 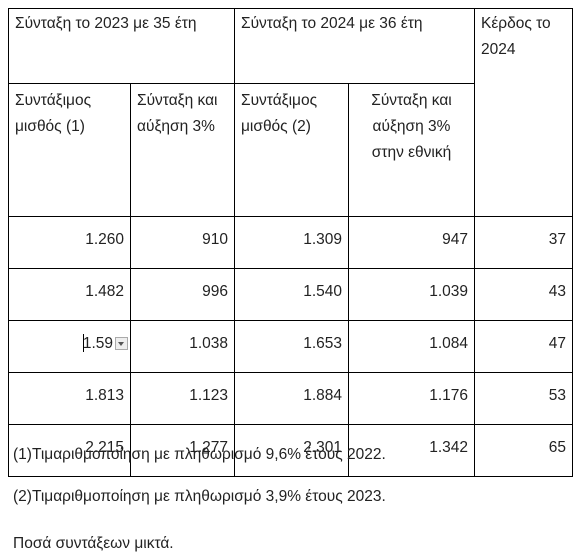 I want to click on data-cell: 43, so click(x=523, y=294).